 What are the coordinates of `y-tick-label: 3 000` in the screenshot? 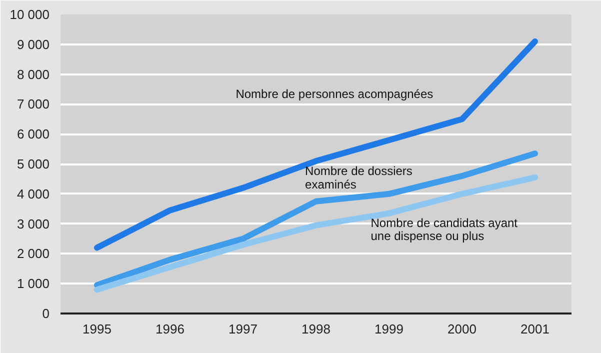 It's located at (33, 224).